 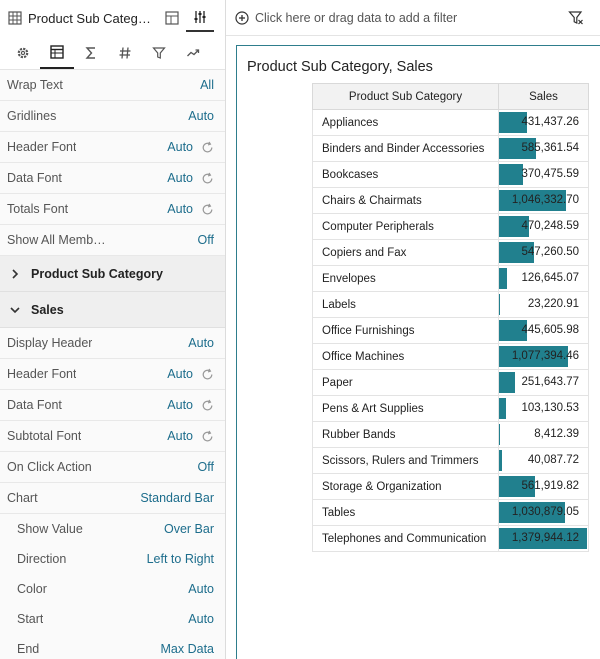 I want to click on table-row: Copiers and Fax 547,260.50, so click(x=450, y=252).